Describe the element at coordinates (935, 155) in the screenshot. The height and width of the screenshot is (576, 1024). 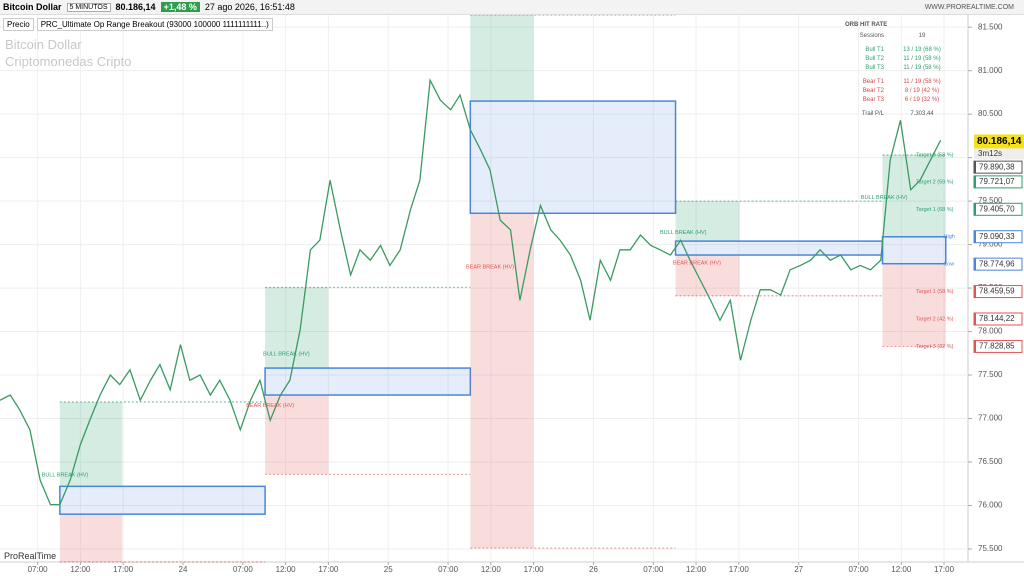
I see `annotation: Target 3 (58 %)` at that location.